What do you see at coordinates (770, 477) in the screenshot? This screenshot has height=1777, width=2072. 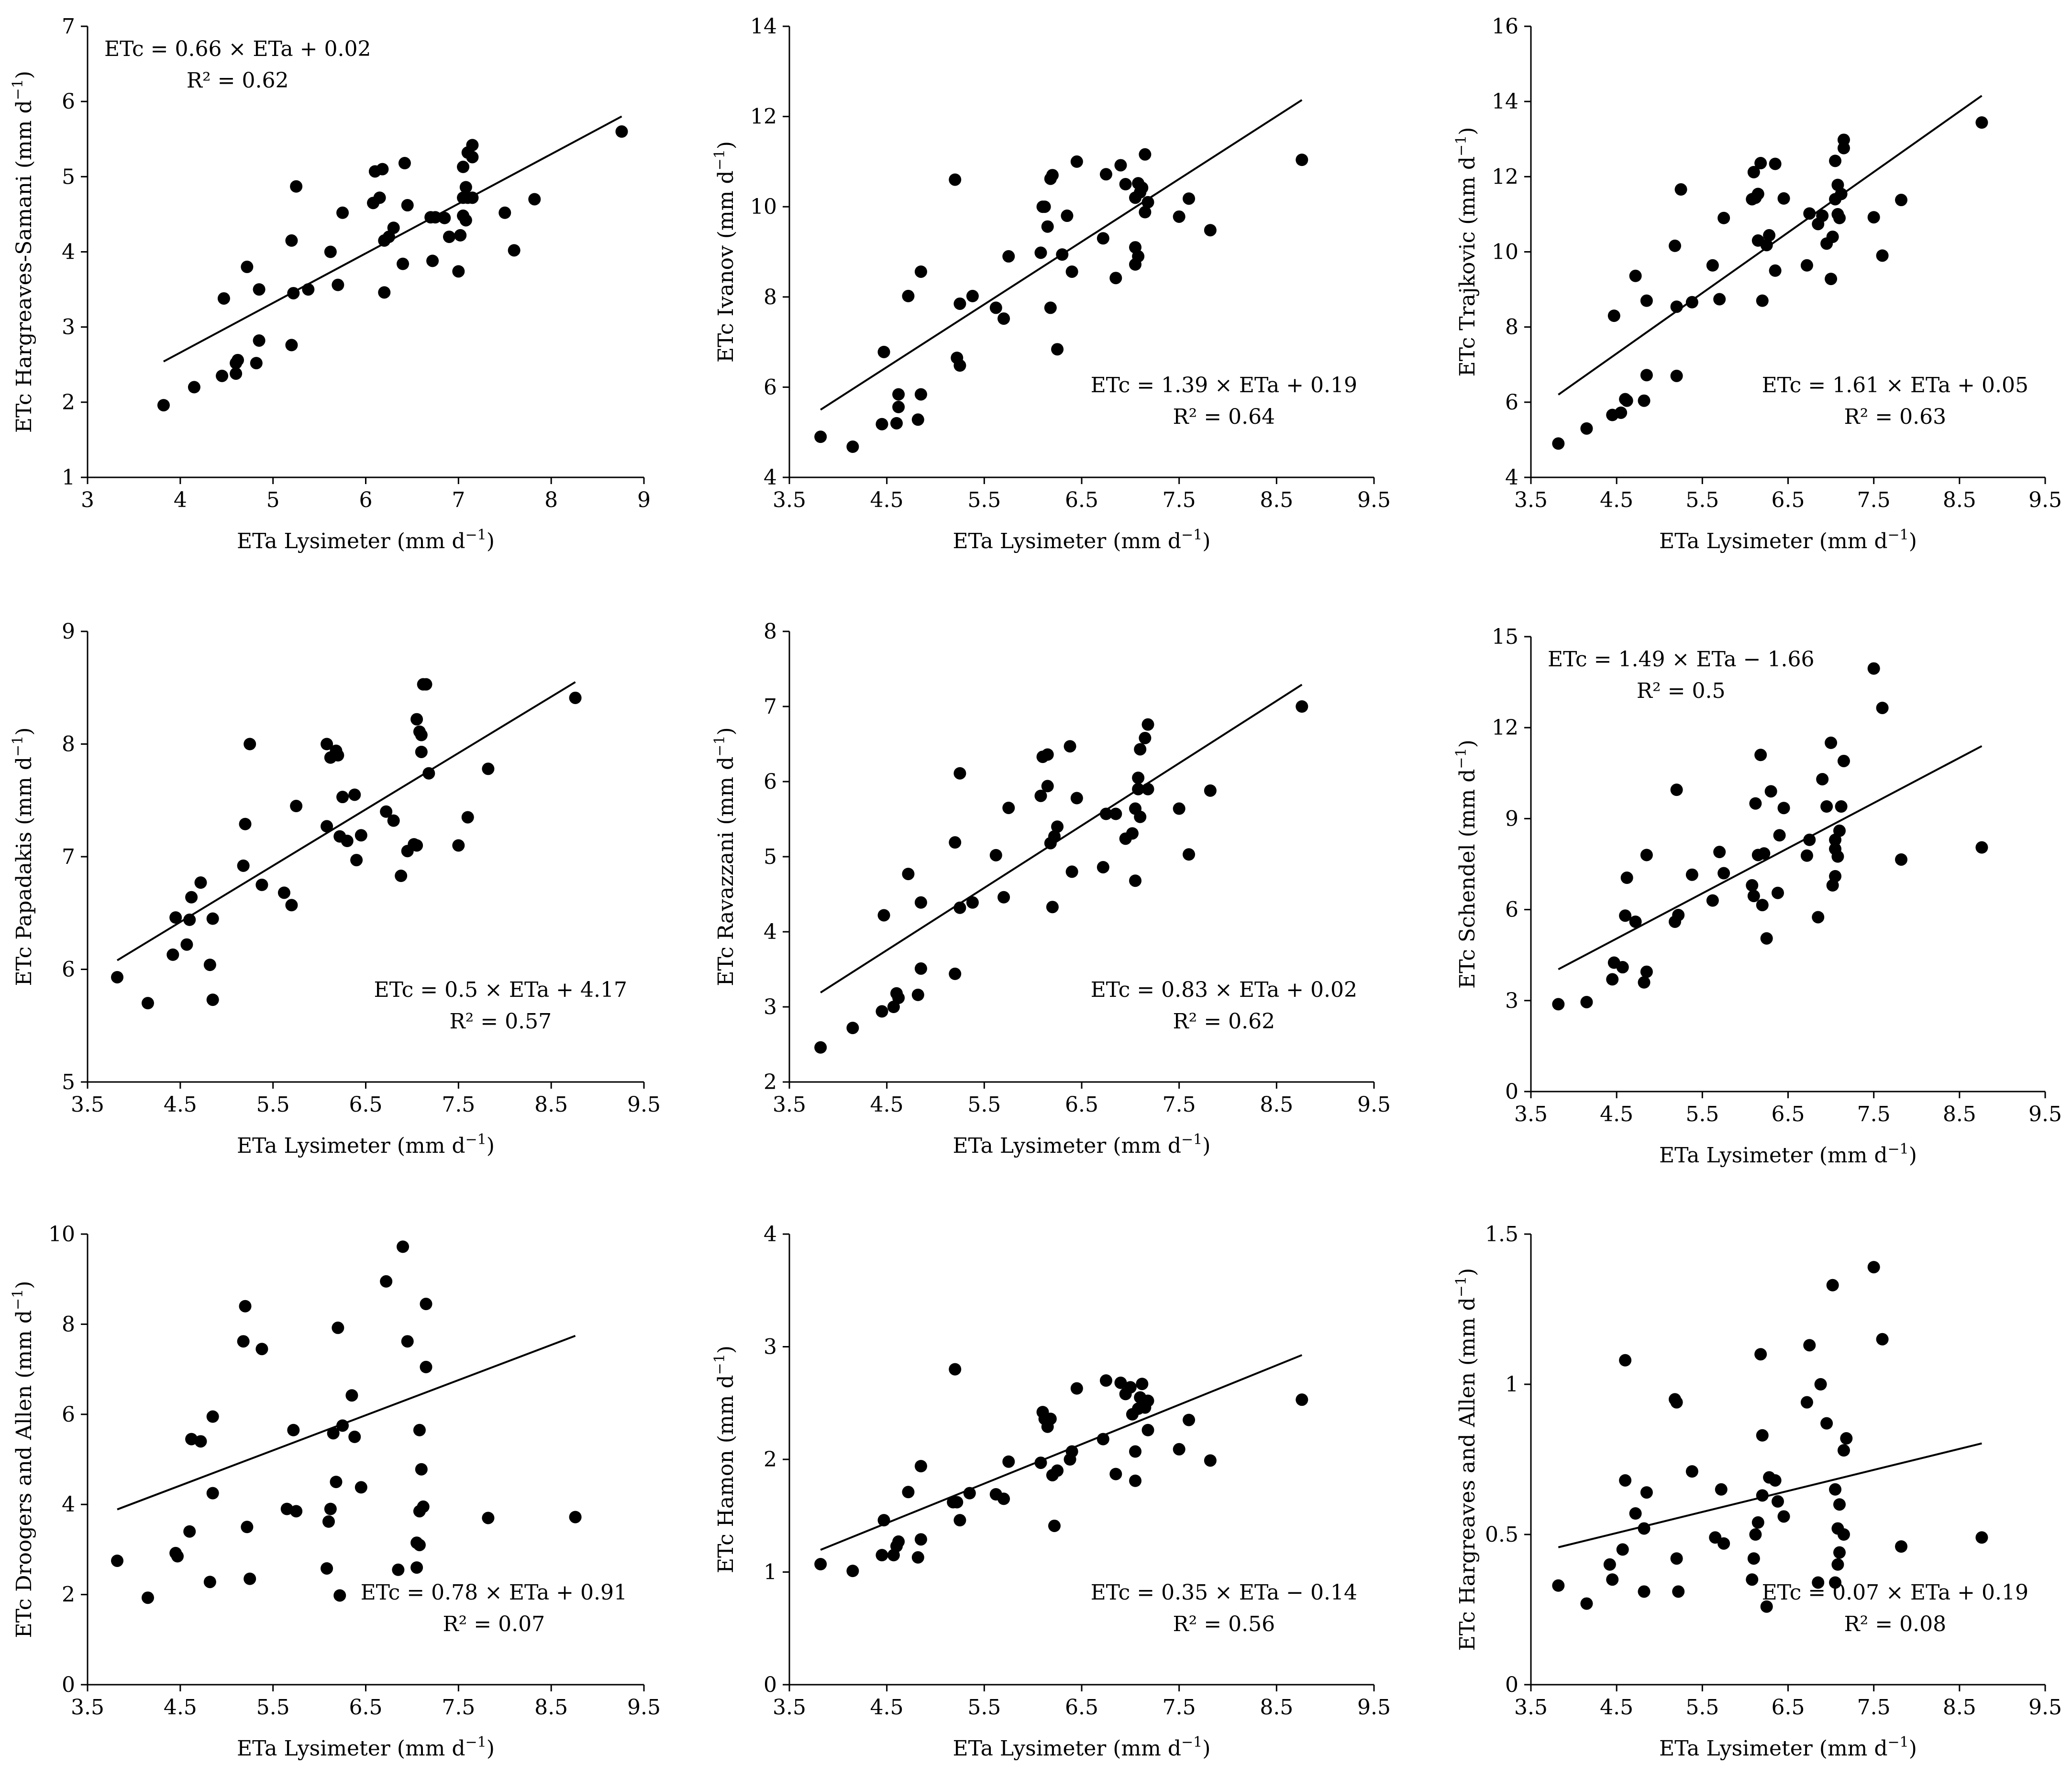 I see `y-tick-label: 4` at bounding box center [770, 477].